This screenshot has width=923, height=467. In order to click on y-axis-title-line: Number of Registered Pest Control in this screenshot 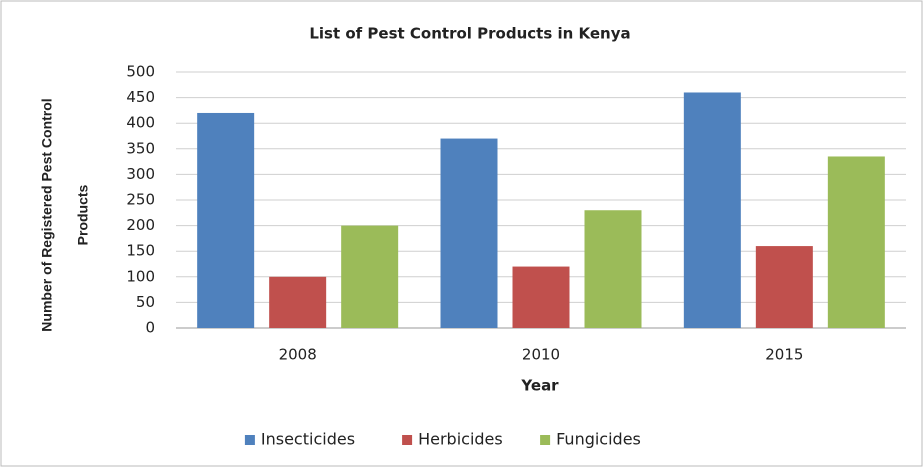, I will do `click(47, 214)`.